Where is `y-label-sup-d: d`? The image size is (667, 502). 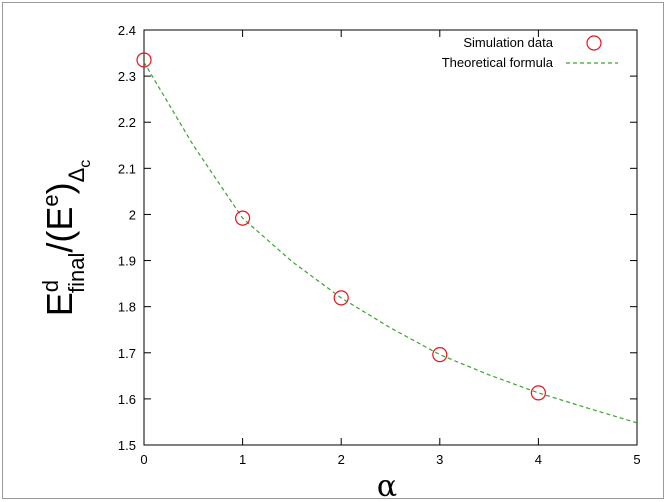
y-label-sup-d: d is located at coordinates (50, 286).